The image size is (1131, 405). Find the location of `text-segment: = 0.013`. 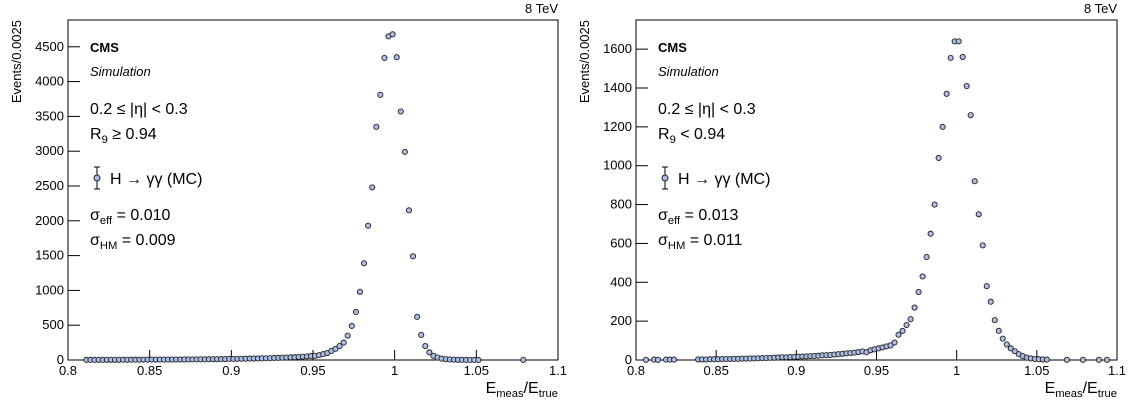

text-segment: = 0.013 is located at coordinates (709, 215).